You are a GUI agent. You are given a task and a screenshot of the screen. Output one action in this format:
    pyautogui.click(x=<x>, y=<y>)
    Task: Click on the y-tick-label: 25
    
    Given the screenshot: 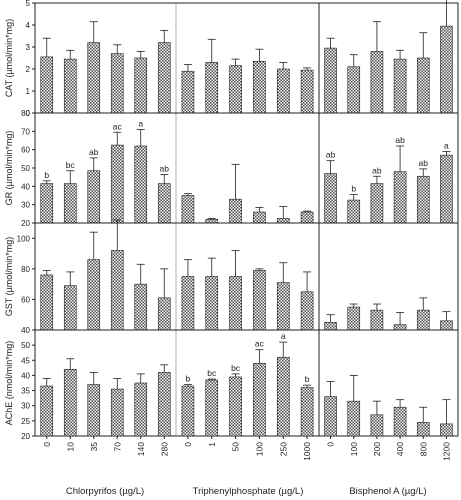 What is the action you would take?
    pyautogui.click(x=25, y=421)
    